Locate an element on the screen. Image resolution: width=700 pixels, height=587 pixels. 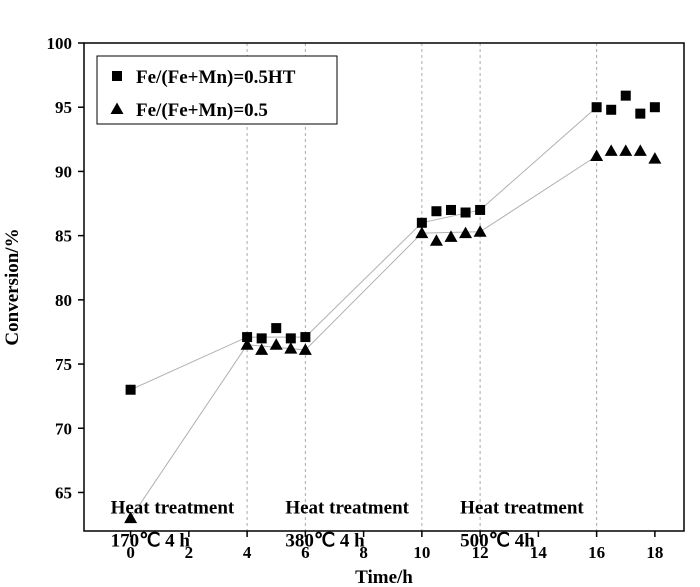
x-tick-label: 12 is located at coordinates (480, 552).